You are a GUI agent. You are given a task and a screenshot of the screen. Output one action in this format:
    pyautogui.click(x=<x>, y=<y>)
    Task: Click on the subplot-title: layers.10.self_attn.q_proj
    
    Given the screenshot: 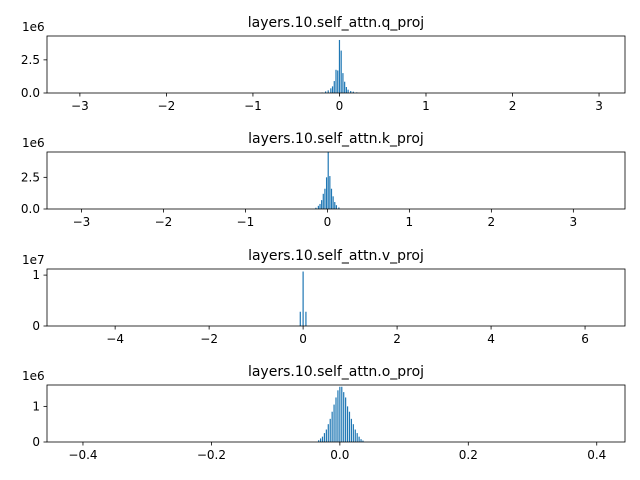 What is the action you would take?
    pyautogui.click(x=336, y=23)
    